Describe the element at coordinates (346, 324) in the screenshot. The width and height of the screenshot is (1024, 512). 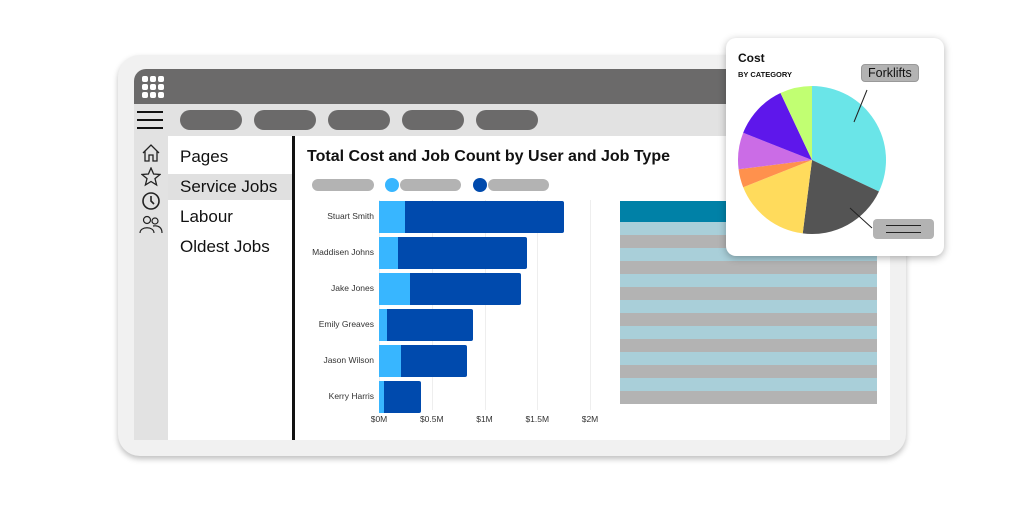
I see `y-category-label: Emily Greaves` at that location.